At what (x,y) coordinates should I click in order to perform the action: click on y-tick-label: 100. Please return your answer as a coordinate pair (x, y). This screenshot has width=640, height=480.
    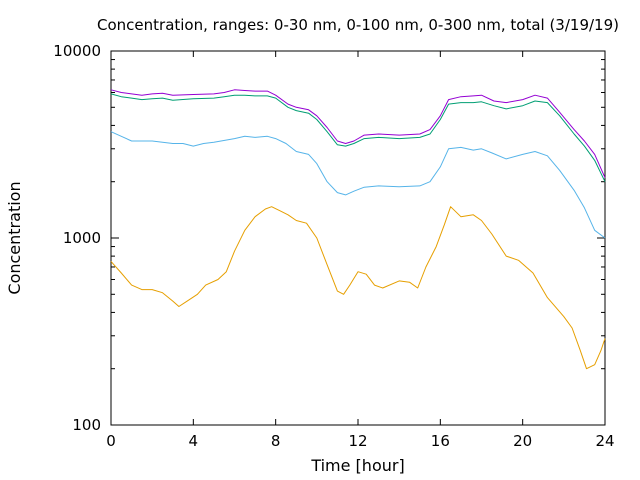
    Looking at the image, I should click on (86, 425).